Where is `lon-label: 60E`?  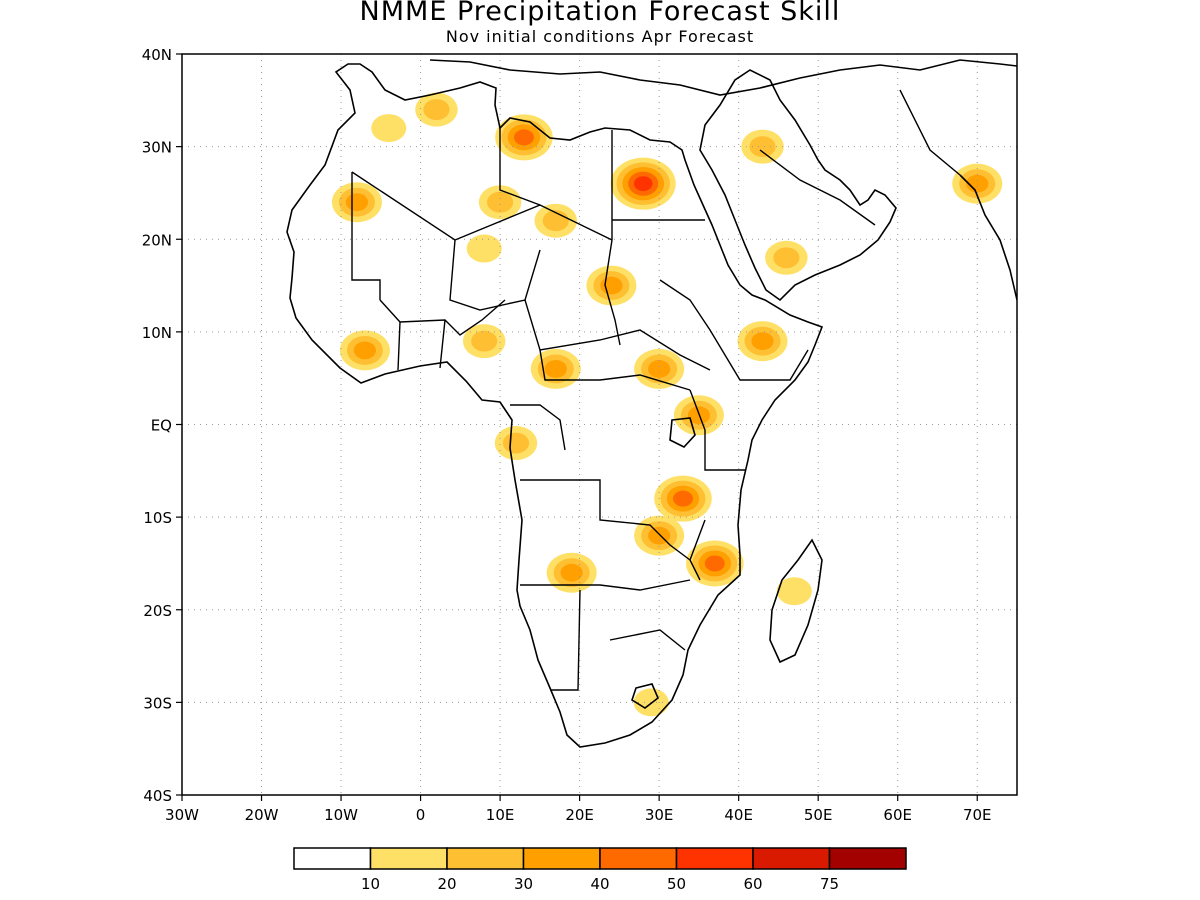 lon-label: 60E is located at coordinates (897, 815).